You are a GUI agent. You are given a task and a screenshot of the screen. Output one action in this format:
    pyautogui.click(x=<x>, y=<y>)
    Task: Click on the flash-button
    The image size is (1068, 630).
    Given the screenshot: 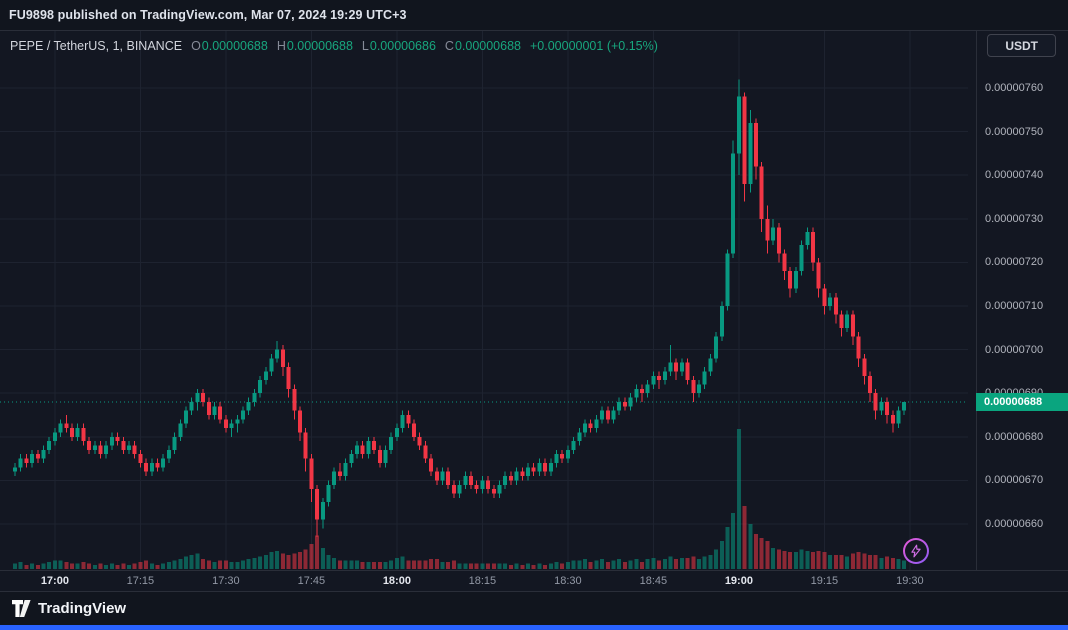 What is the action you would take?
    pyautogui.click(x=916, y=551)
    